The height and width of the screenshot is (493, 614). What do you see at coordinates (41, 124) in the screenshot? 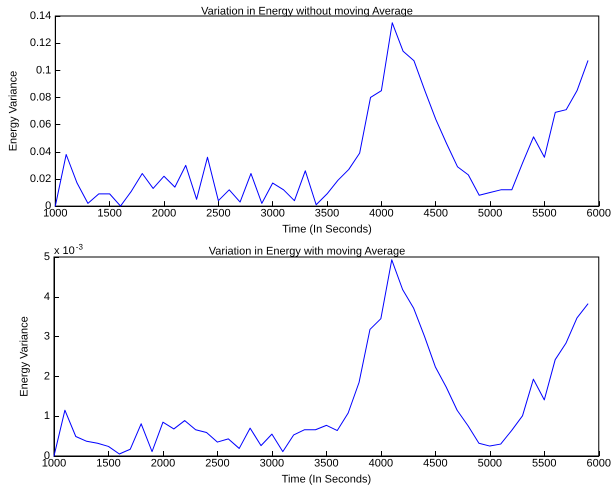
I see `y-tick-label: 0.06` at bounding box center [41, 124].